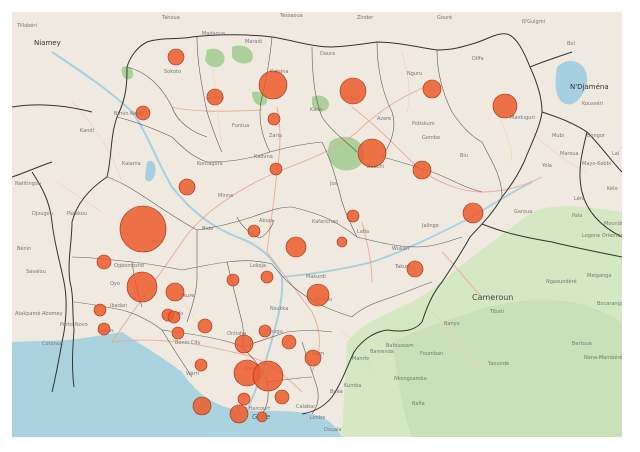  Describe the element at coordinates (24, 249) in the screenshot. I see `place-label-benin-country: Bénin` at that location.